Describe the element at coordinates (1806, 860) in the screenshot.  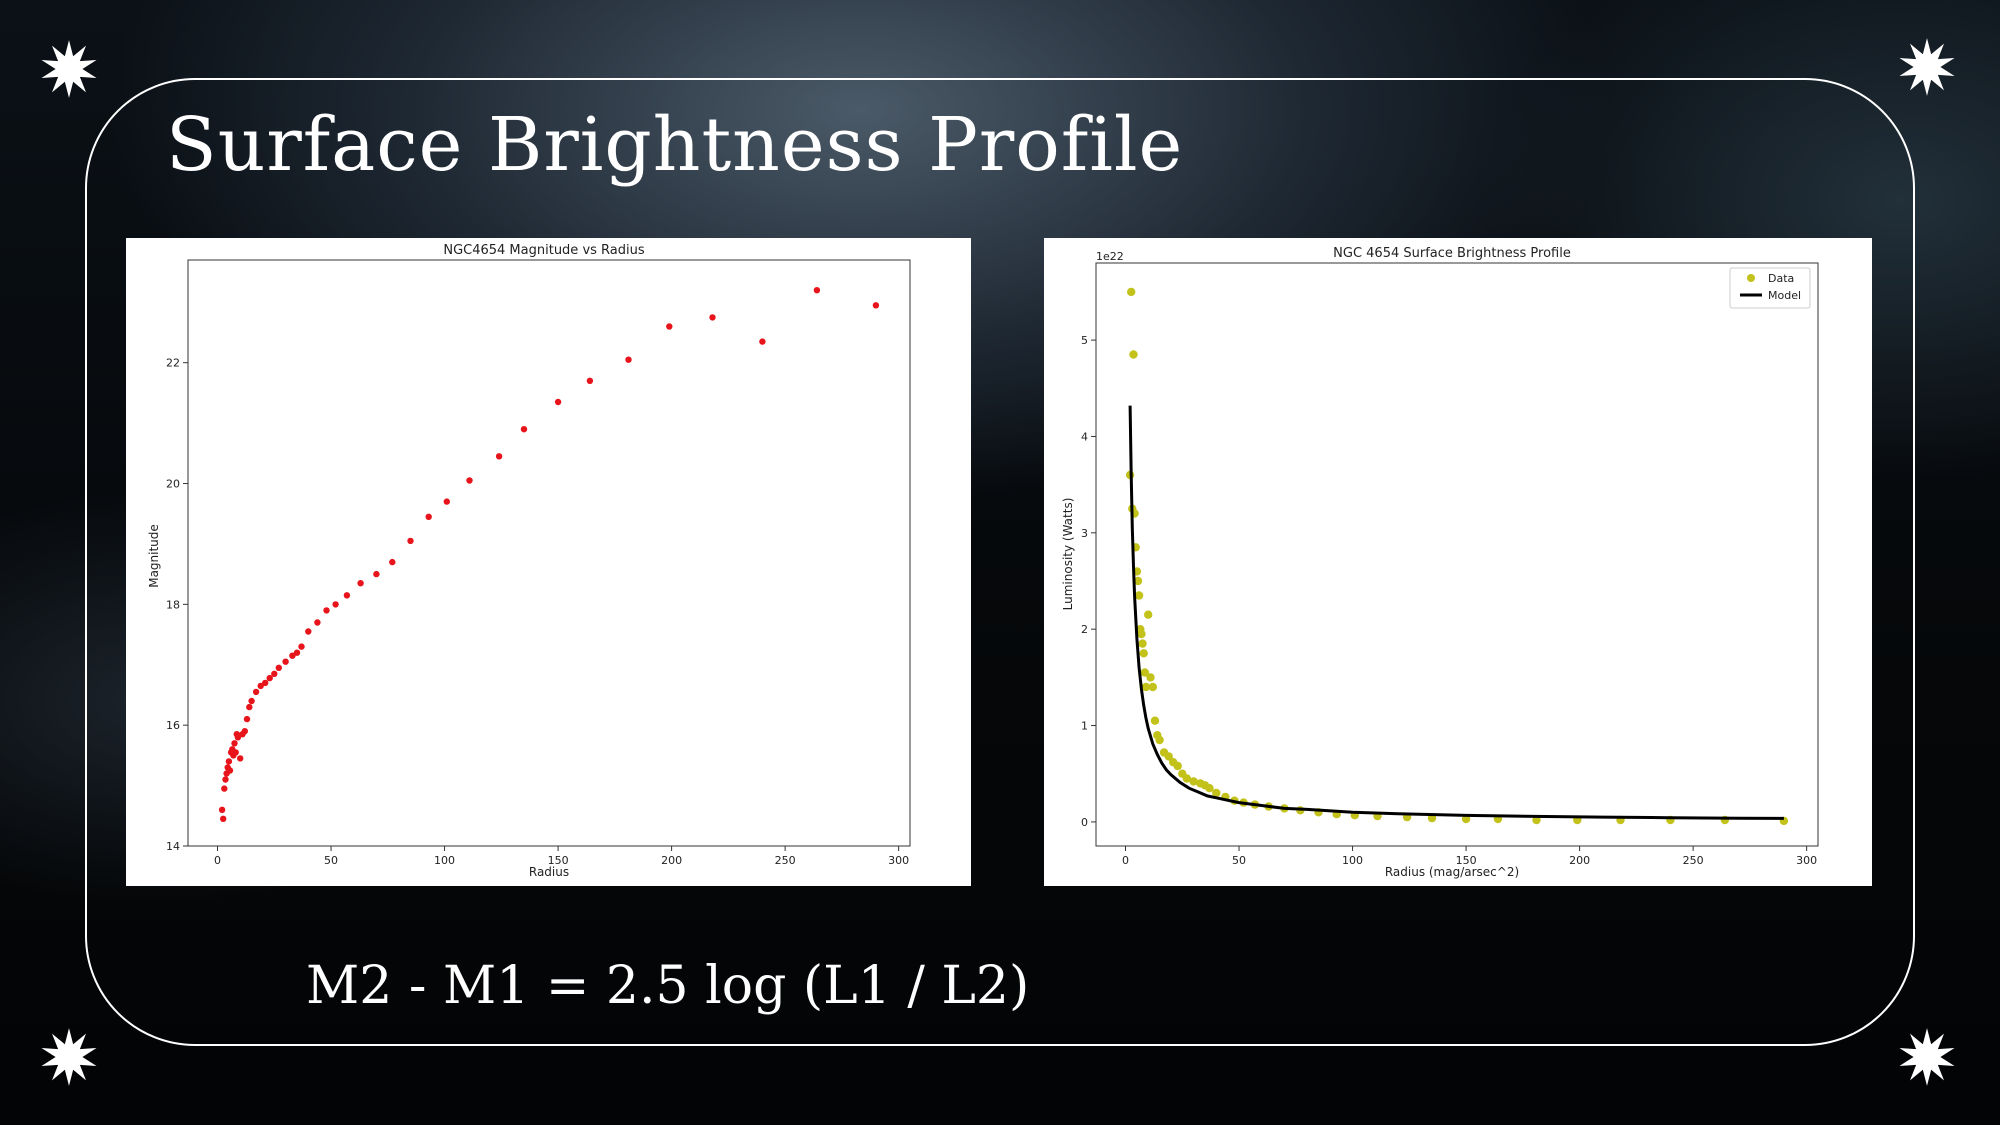
I see `x-tick-label: 300` at that location.